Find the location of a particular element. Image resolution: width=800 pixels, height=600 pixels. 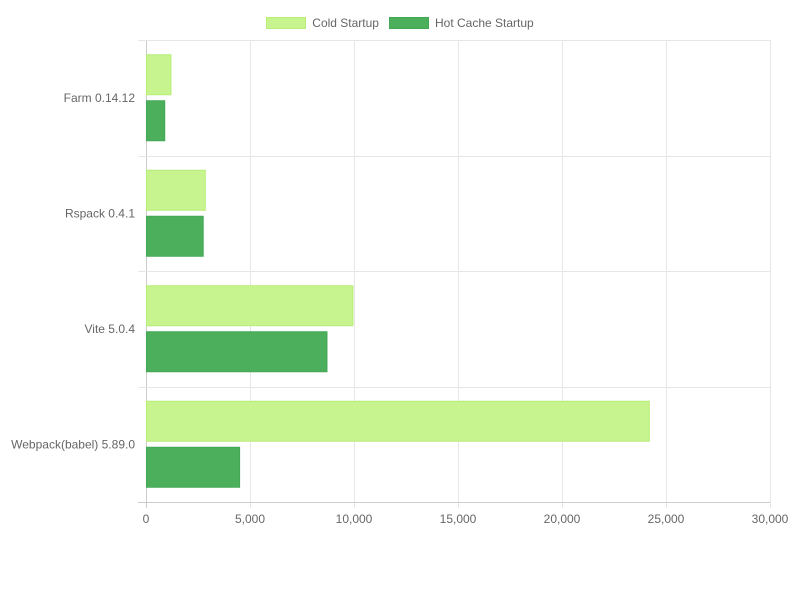

y-tick-label: Webpack(babel) 5.89.0 is located at coordinates (73, 444).